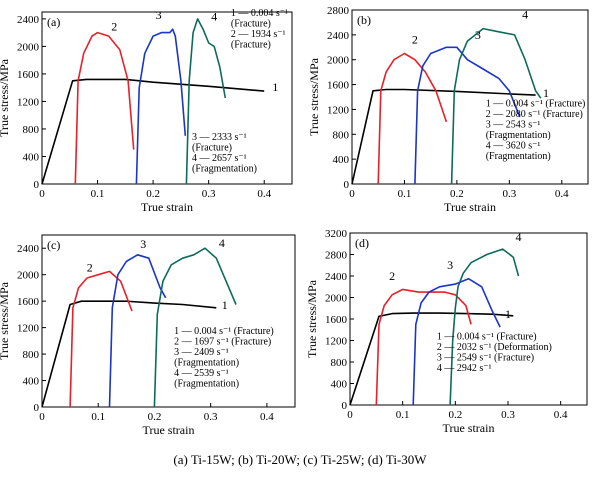  I want to click on panel-label: (a), so click(53, 22).